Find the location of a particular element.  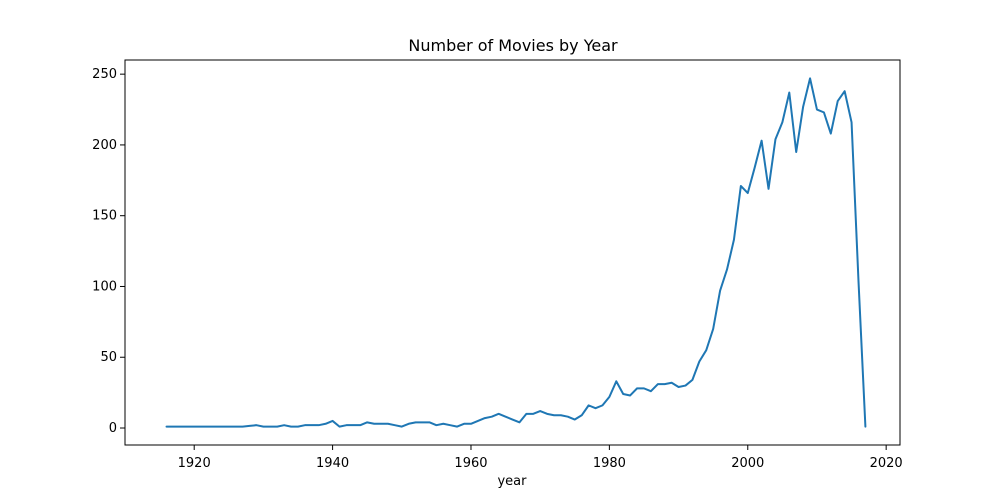

chart-title: Number of Movies by Year is located at coordinates (513, 45).